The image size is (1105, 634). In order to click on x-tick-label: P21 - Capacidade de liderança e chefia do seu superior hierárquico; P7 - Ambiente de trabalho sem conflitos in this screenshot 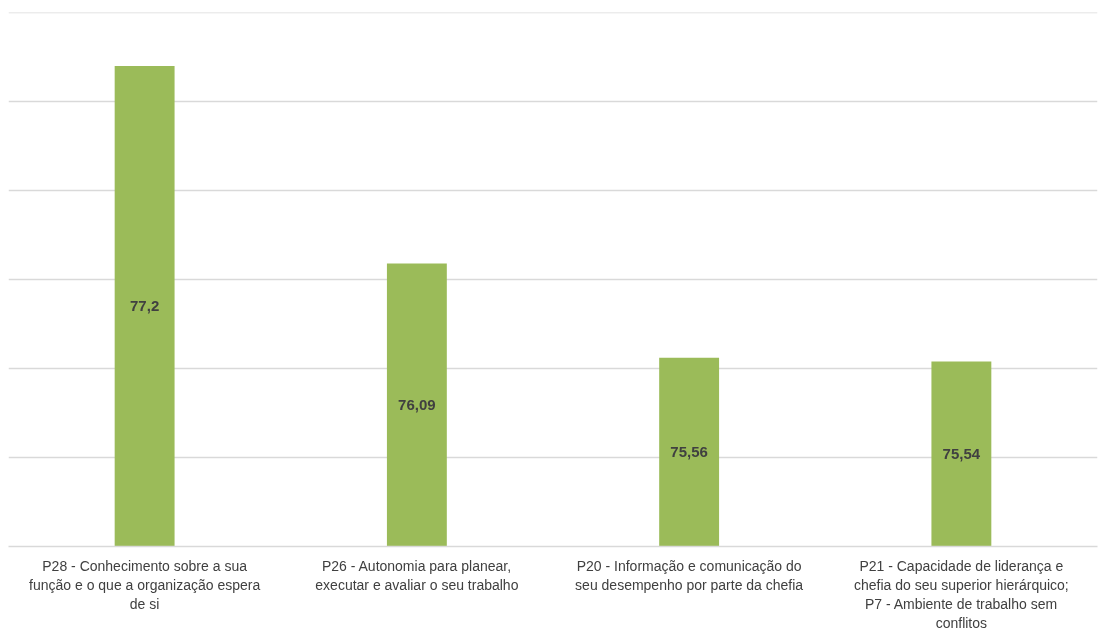, I will do `click(961, 594)`.